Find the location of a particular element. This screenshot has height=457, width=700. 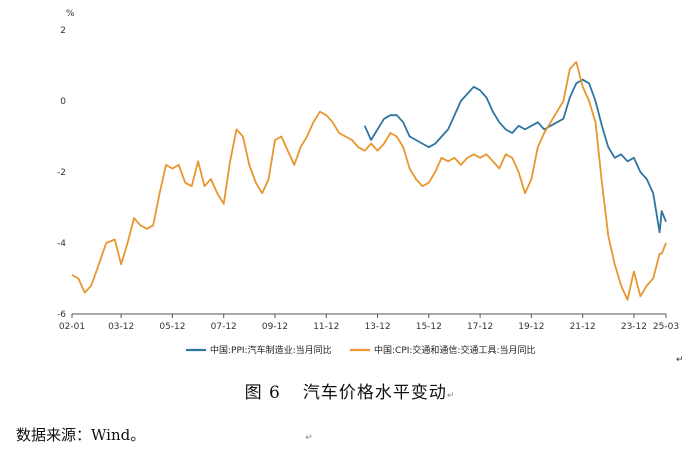

y-tick-label: -4 is located at coordinates (61, 244).